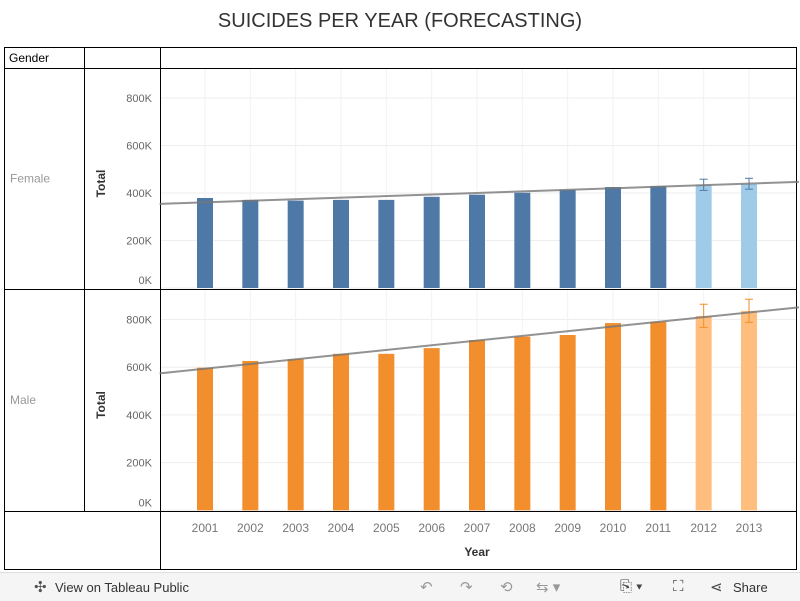  Describe the element at coordinates (703, 528) in the screenshot. I see `x-tick-label: 2012` at that location.